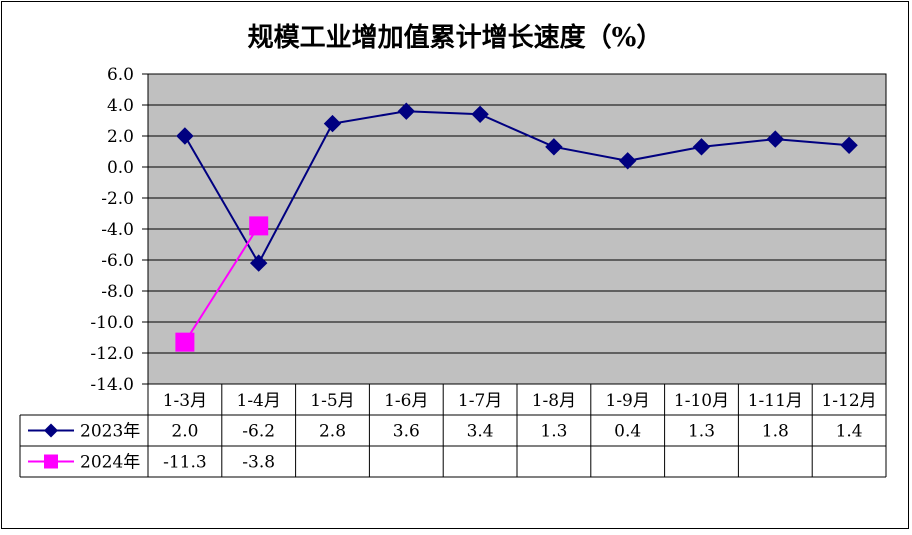 The height and width of the screenshot is (535, 912). Describe the element at coordinates (480, 432) in the screenshot. I see `data-label: 3.4` at that location.